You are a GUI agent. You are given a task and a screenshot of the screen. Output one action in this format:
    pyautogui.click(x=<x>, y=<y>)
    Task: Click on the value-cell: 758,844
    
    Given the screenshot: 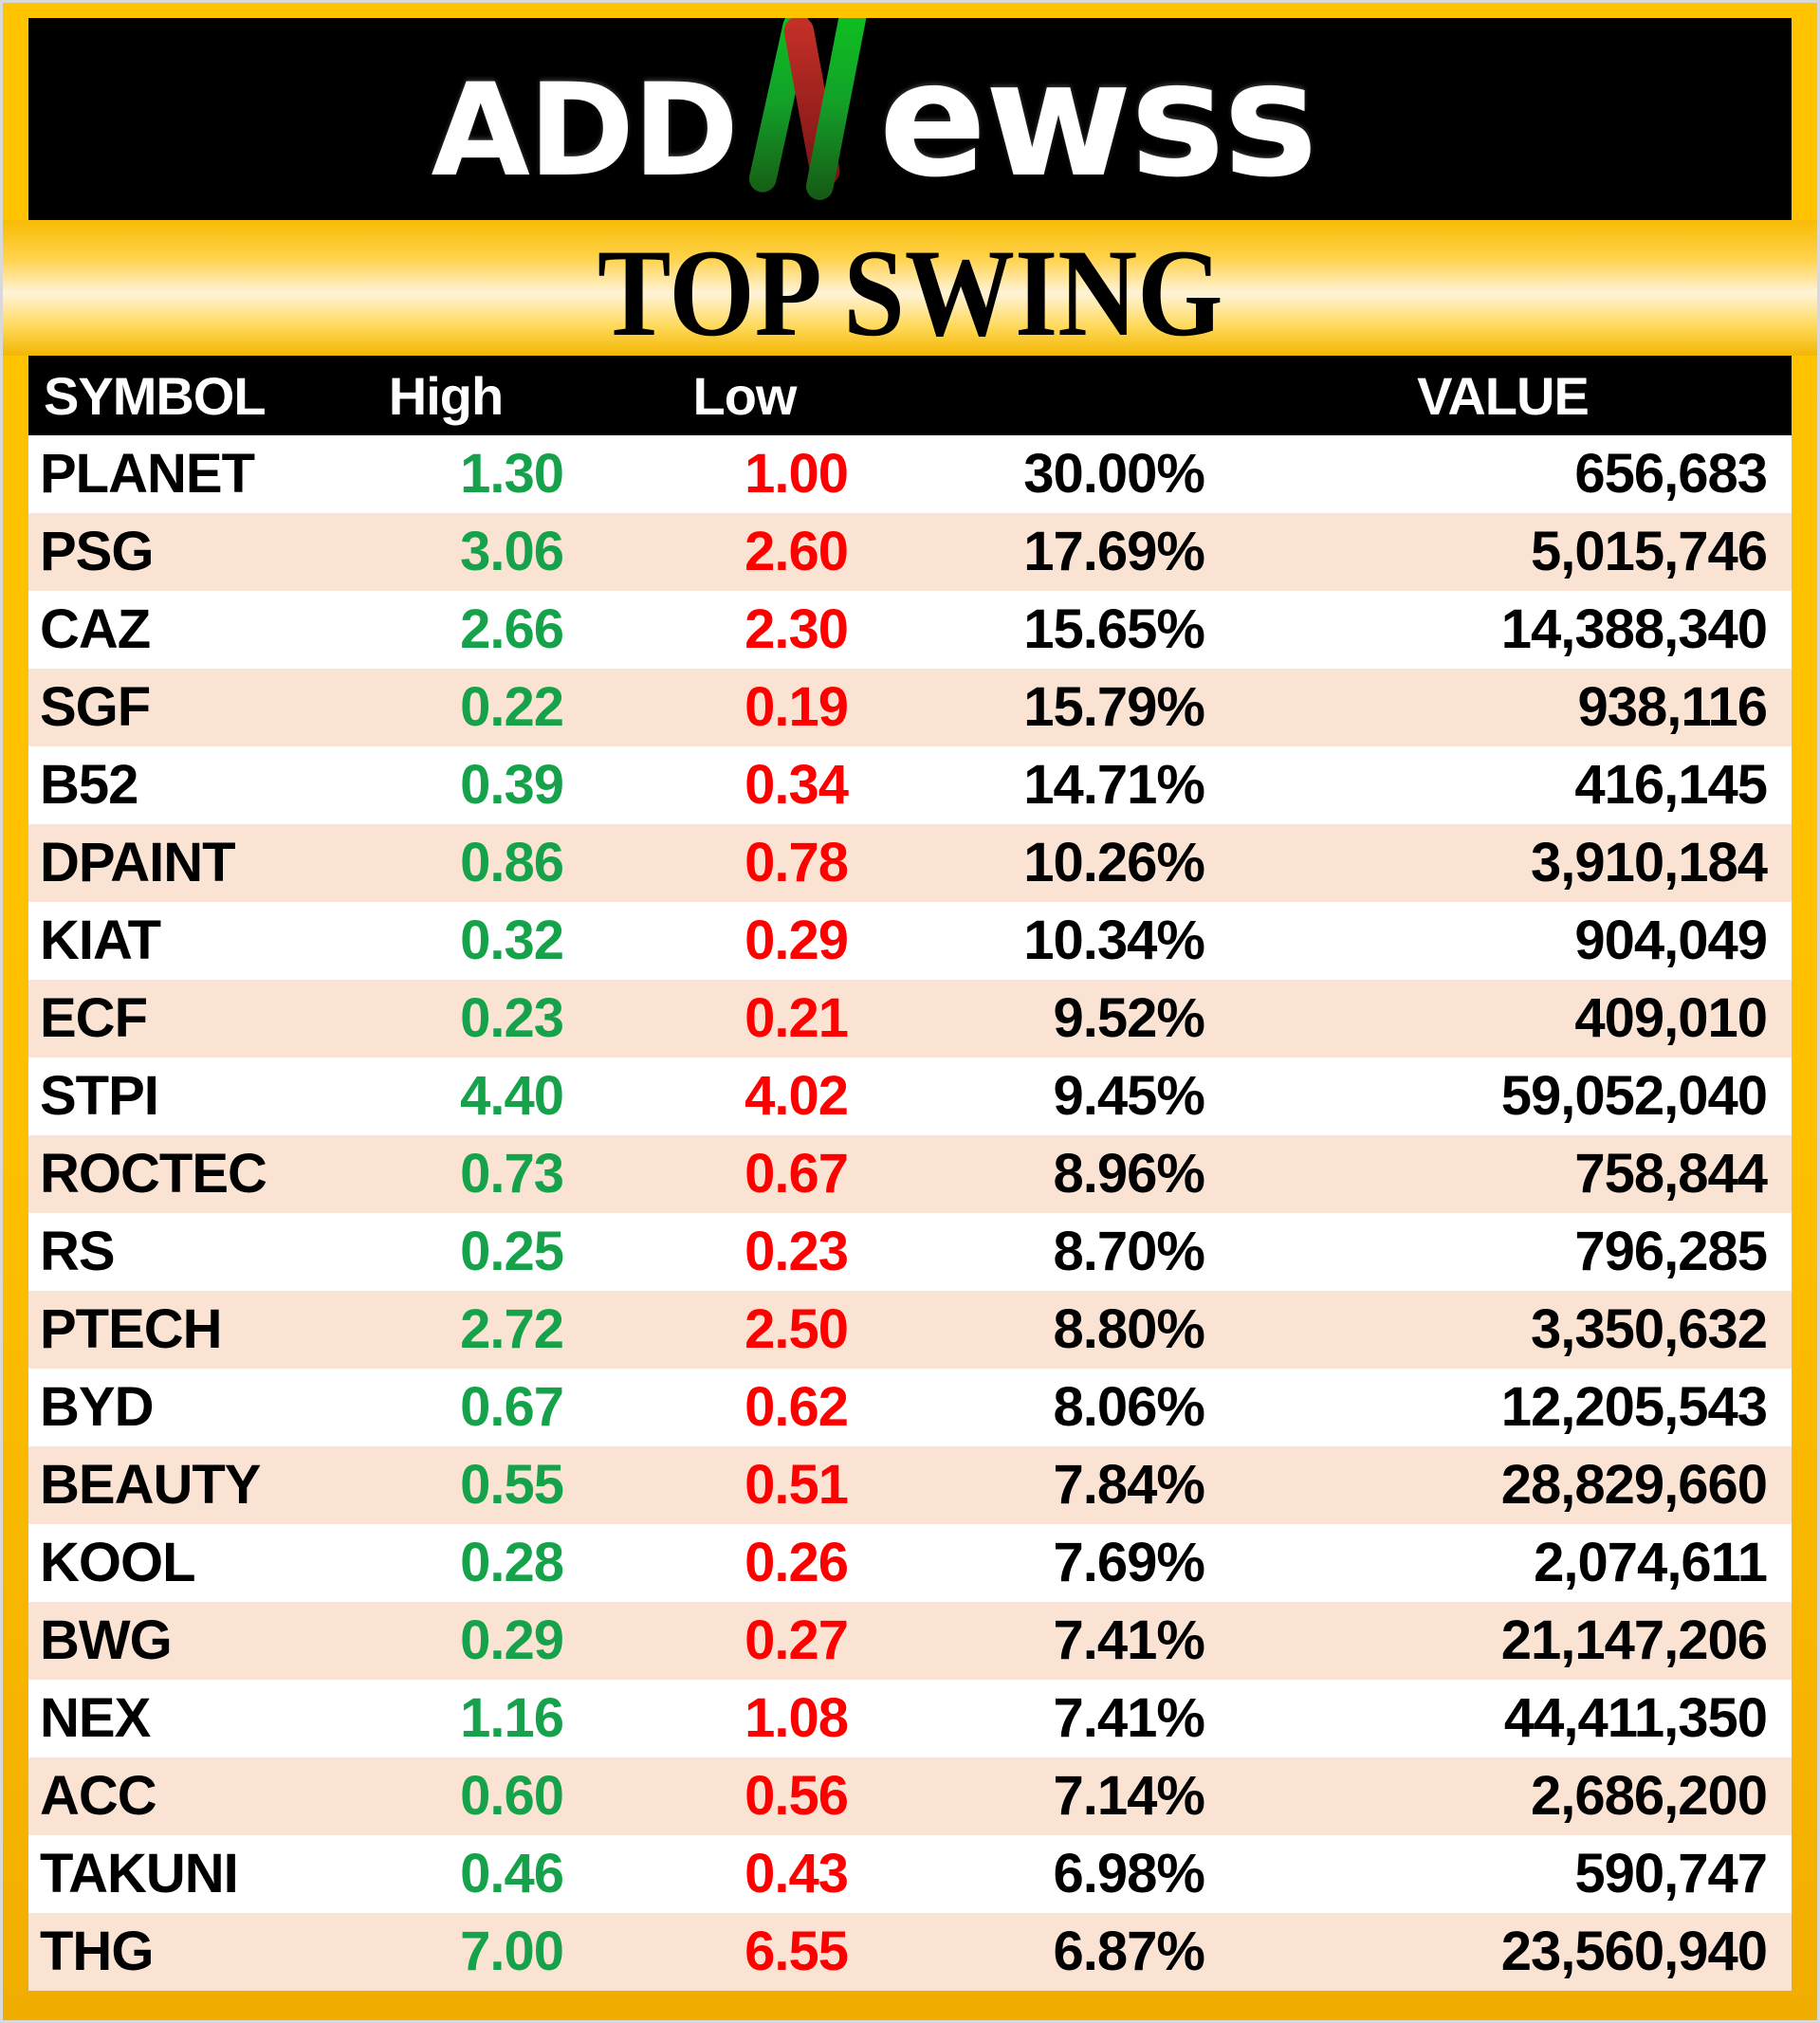 What is the action you would take?
    pyautogui.click(x=1671, y=1174)
    